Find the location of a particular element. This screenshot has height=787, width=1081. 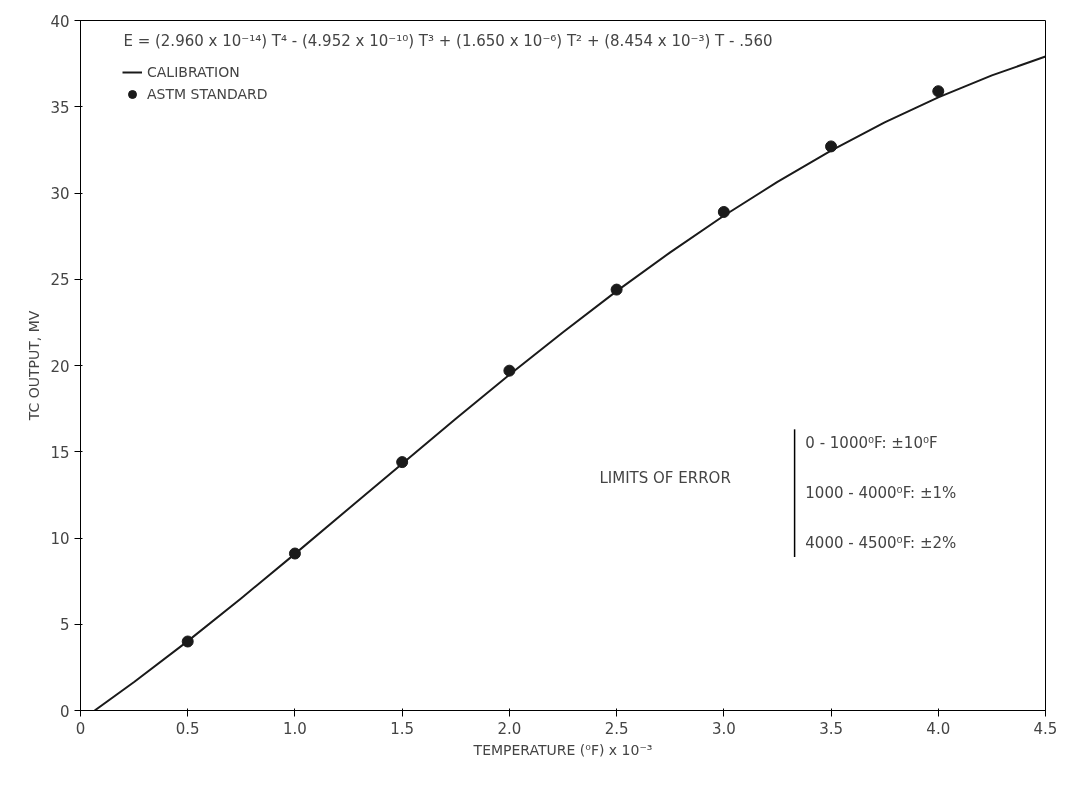

x-tick-label: 2.5 is located at coordinates (616, 728).